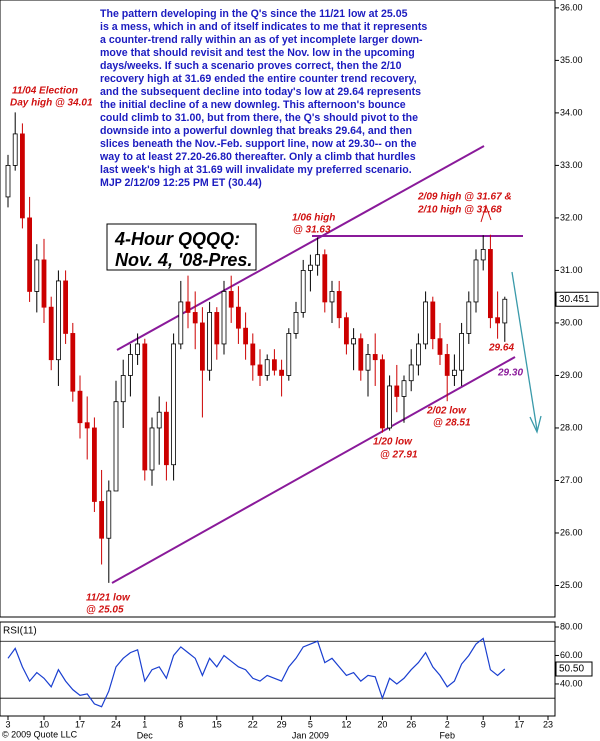  I want to click on y-tick-label: 29.00, so click(571, 375).